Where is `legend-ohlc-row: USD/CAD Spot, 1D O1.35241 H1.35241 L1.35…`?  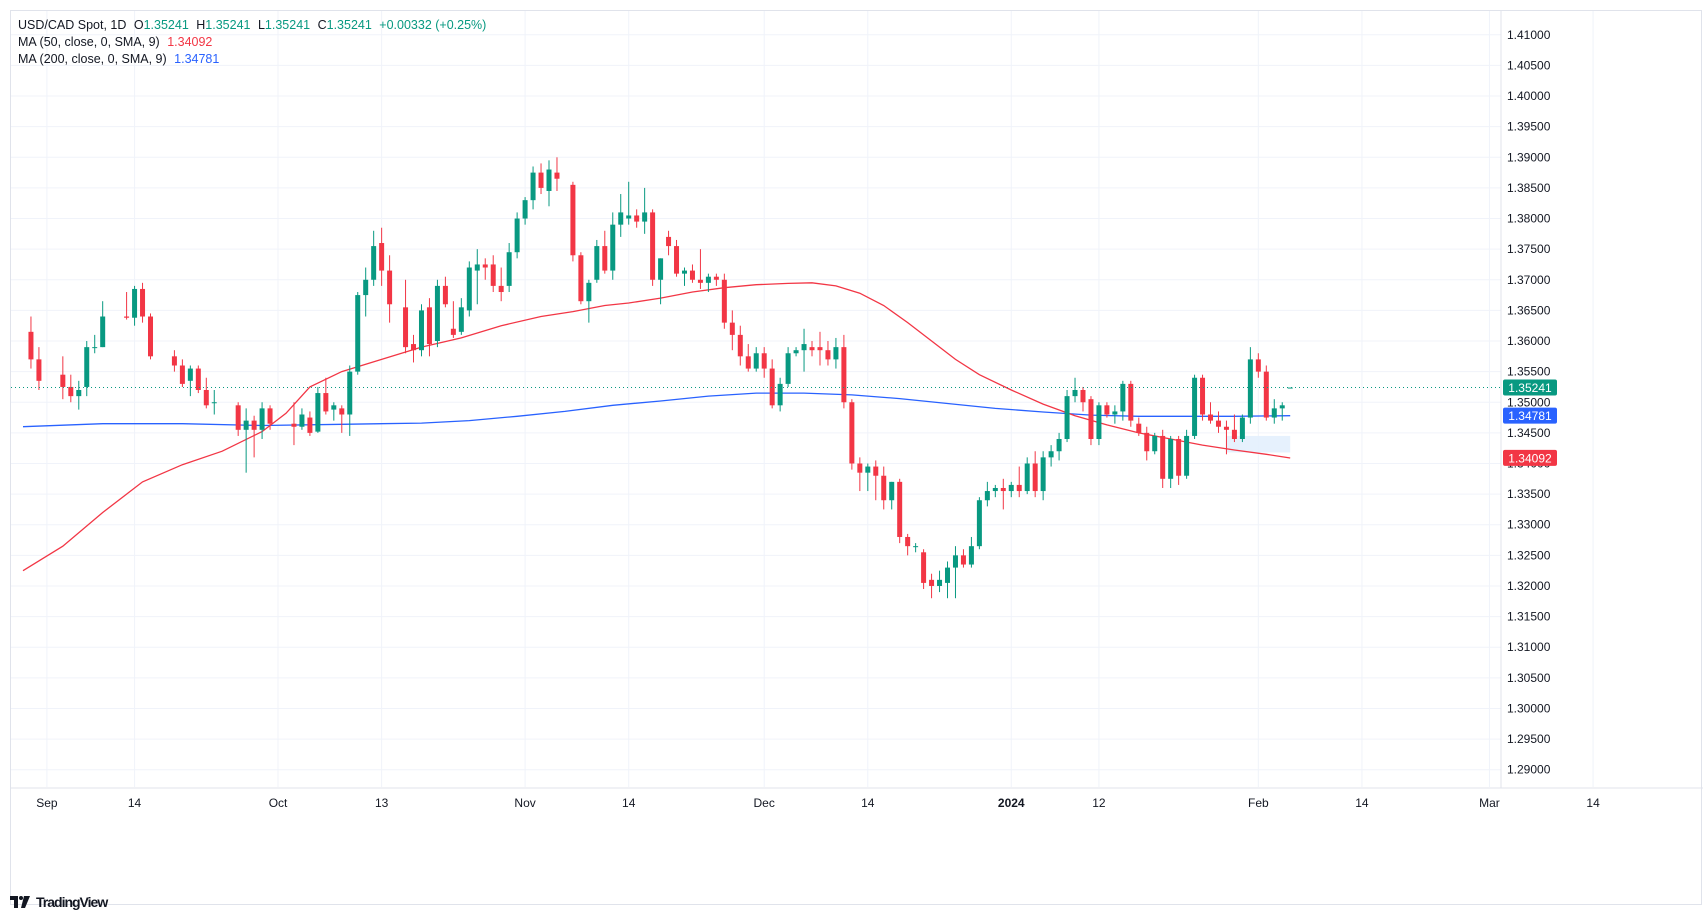
legend-ohlc-row: USD/CAD Spot, 1D O1.35241 H1.35241 L1.35… is located at coordinates (254, 25).